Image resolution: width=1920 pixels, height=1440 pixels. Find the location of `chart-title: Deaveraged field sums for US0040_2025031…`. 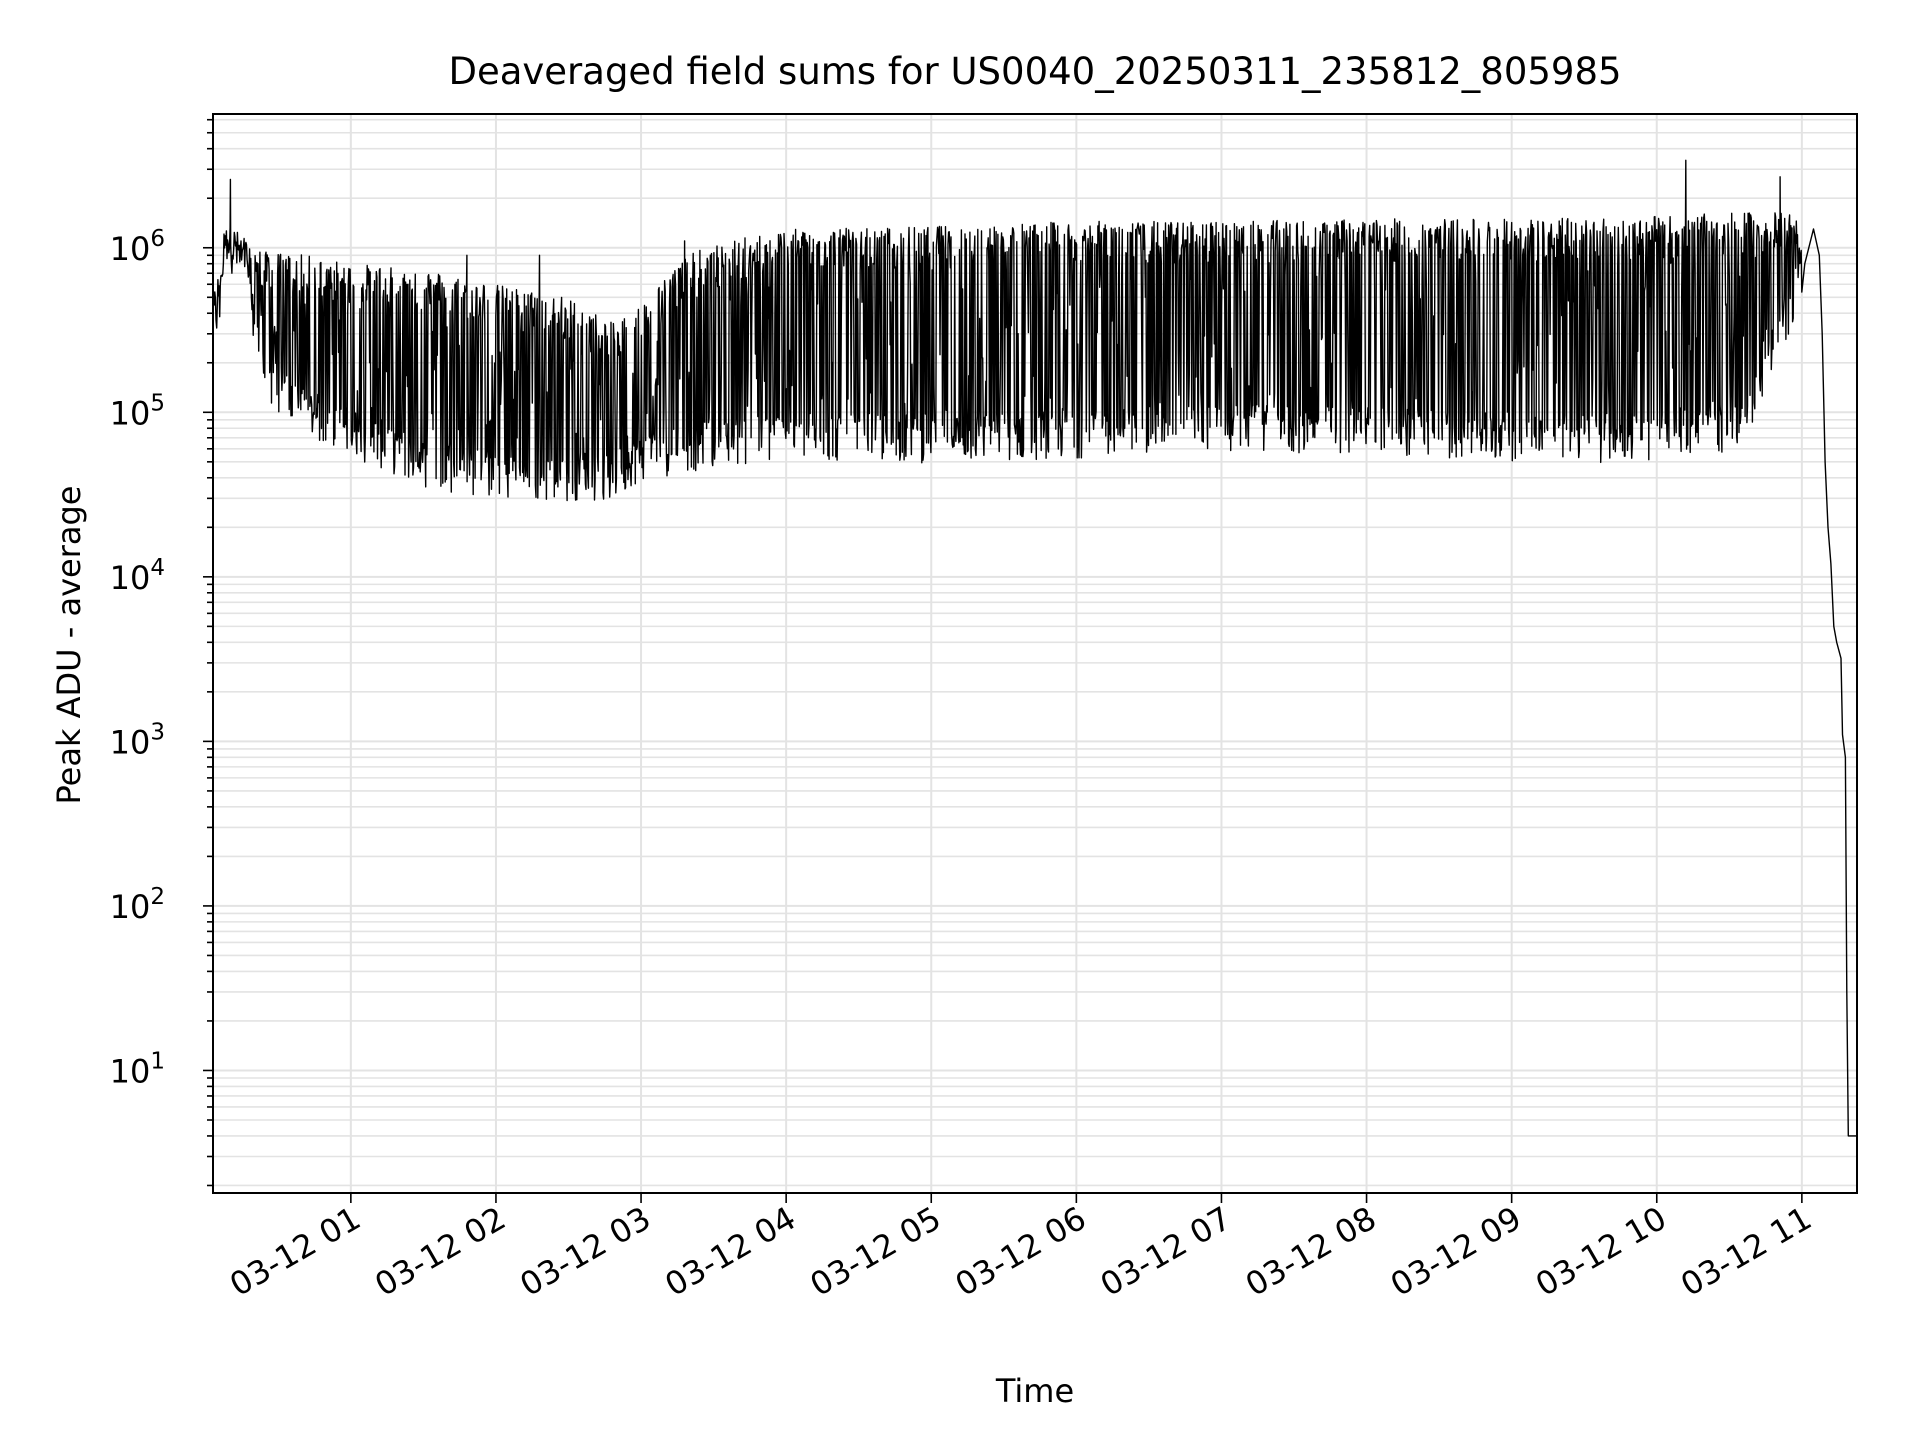

chart-title: Deaveraged field sums for US0040_2025031… is located at coordinates (1034, 71).